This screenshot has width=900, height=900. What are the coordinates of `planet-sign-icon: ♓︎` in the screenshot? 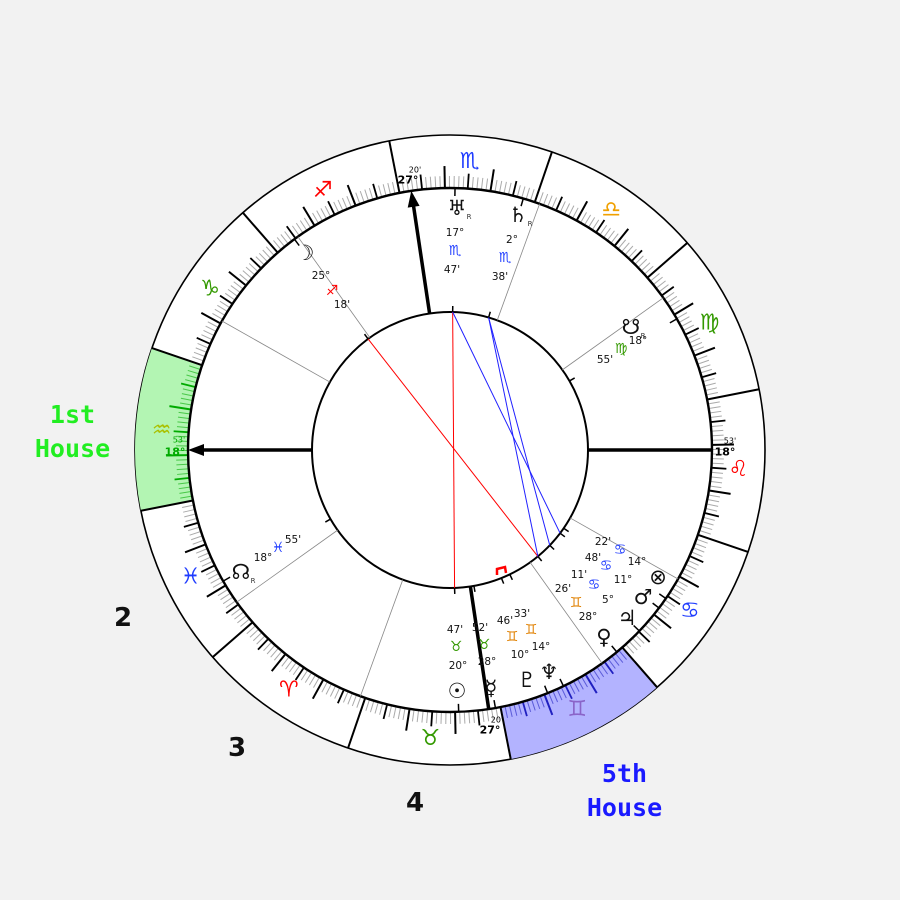 It's located at (278, 548).